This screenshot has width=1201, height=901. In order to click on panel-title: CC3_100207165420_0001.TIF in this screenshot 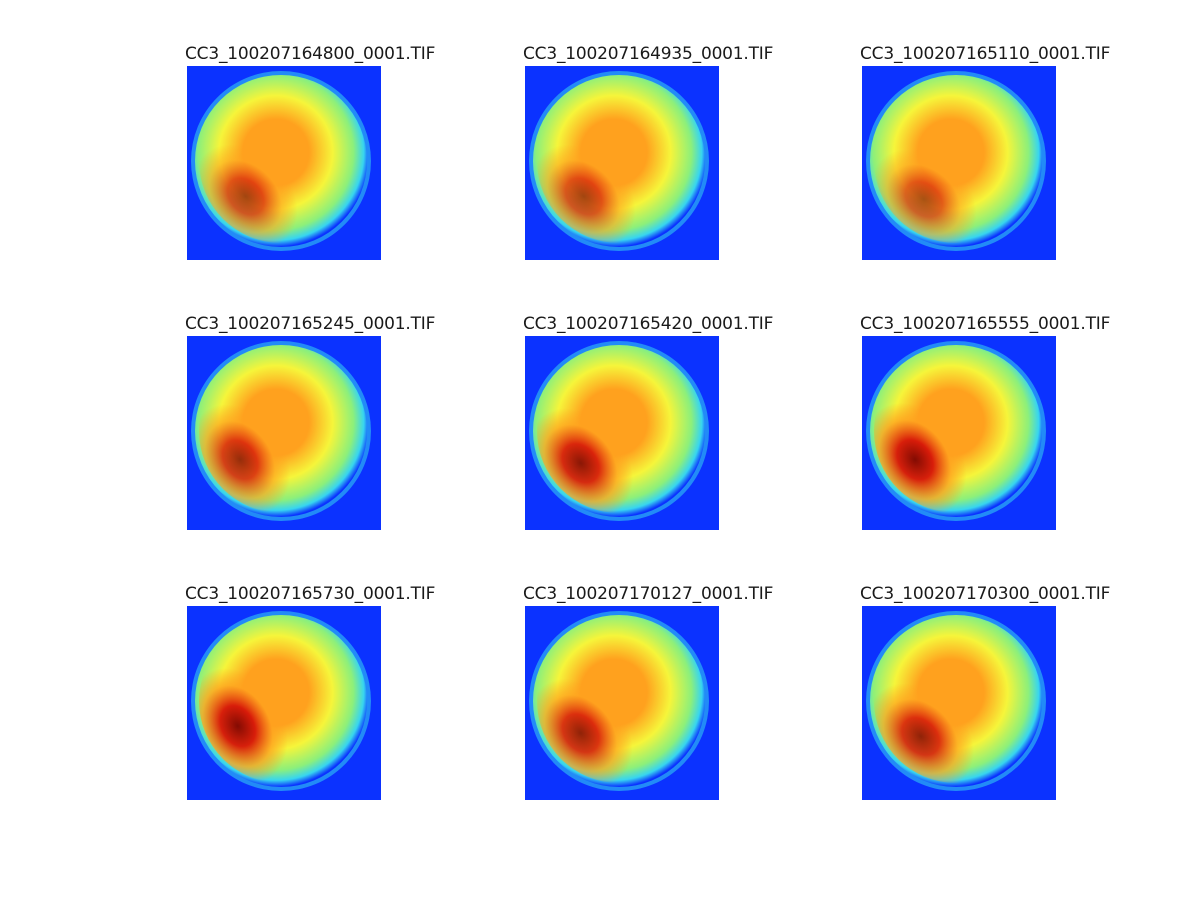, I will do `click(648, 324)`.